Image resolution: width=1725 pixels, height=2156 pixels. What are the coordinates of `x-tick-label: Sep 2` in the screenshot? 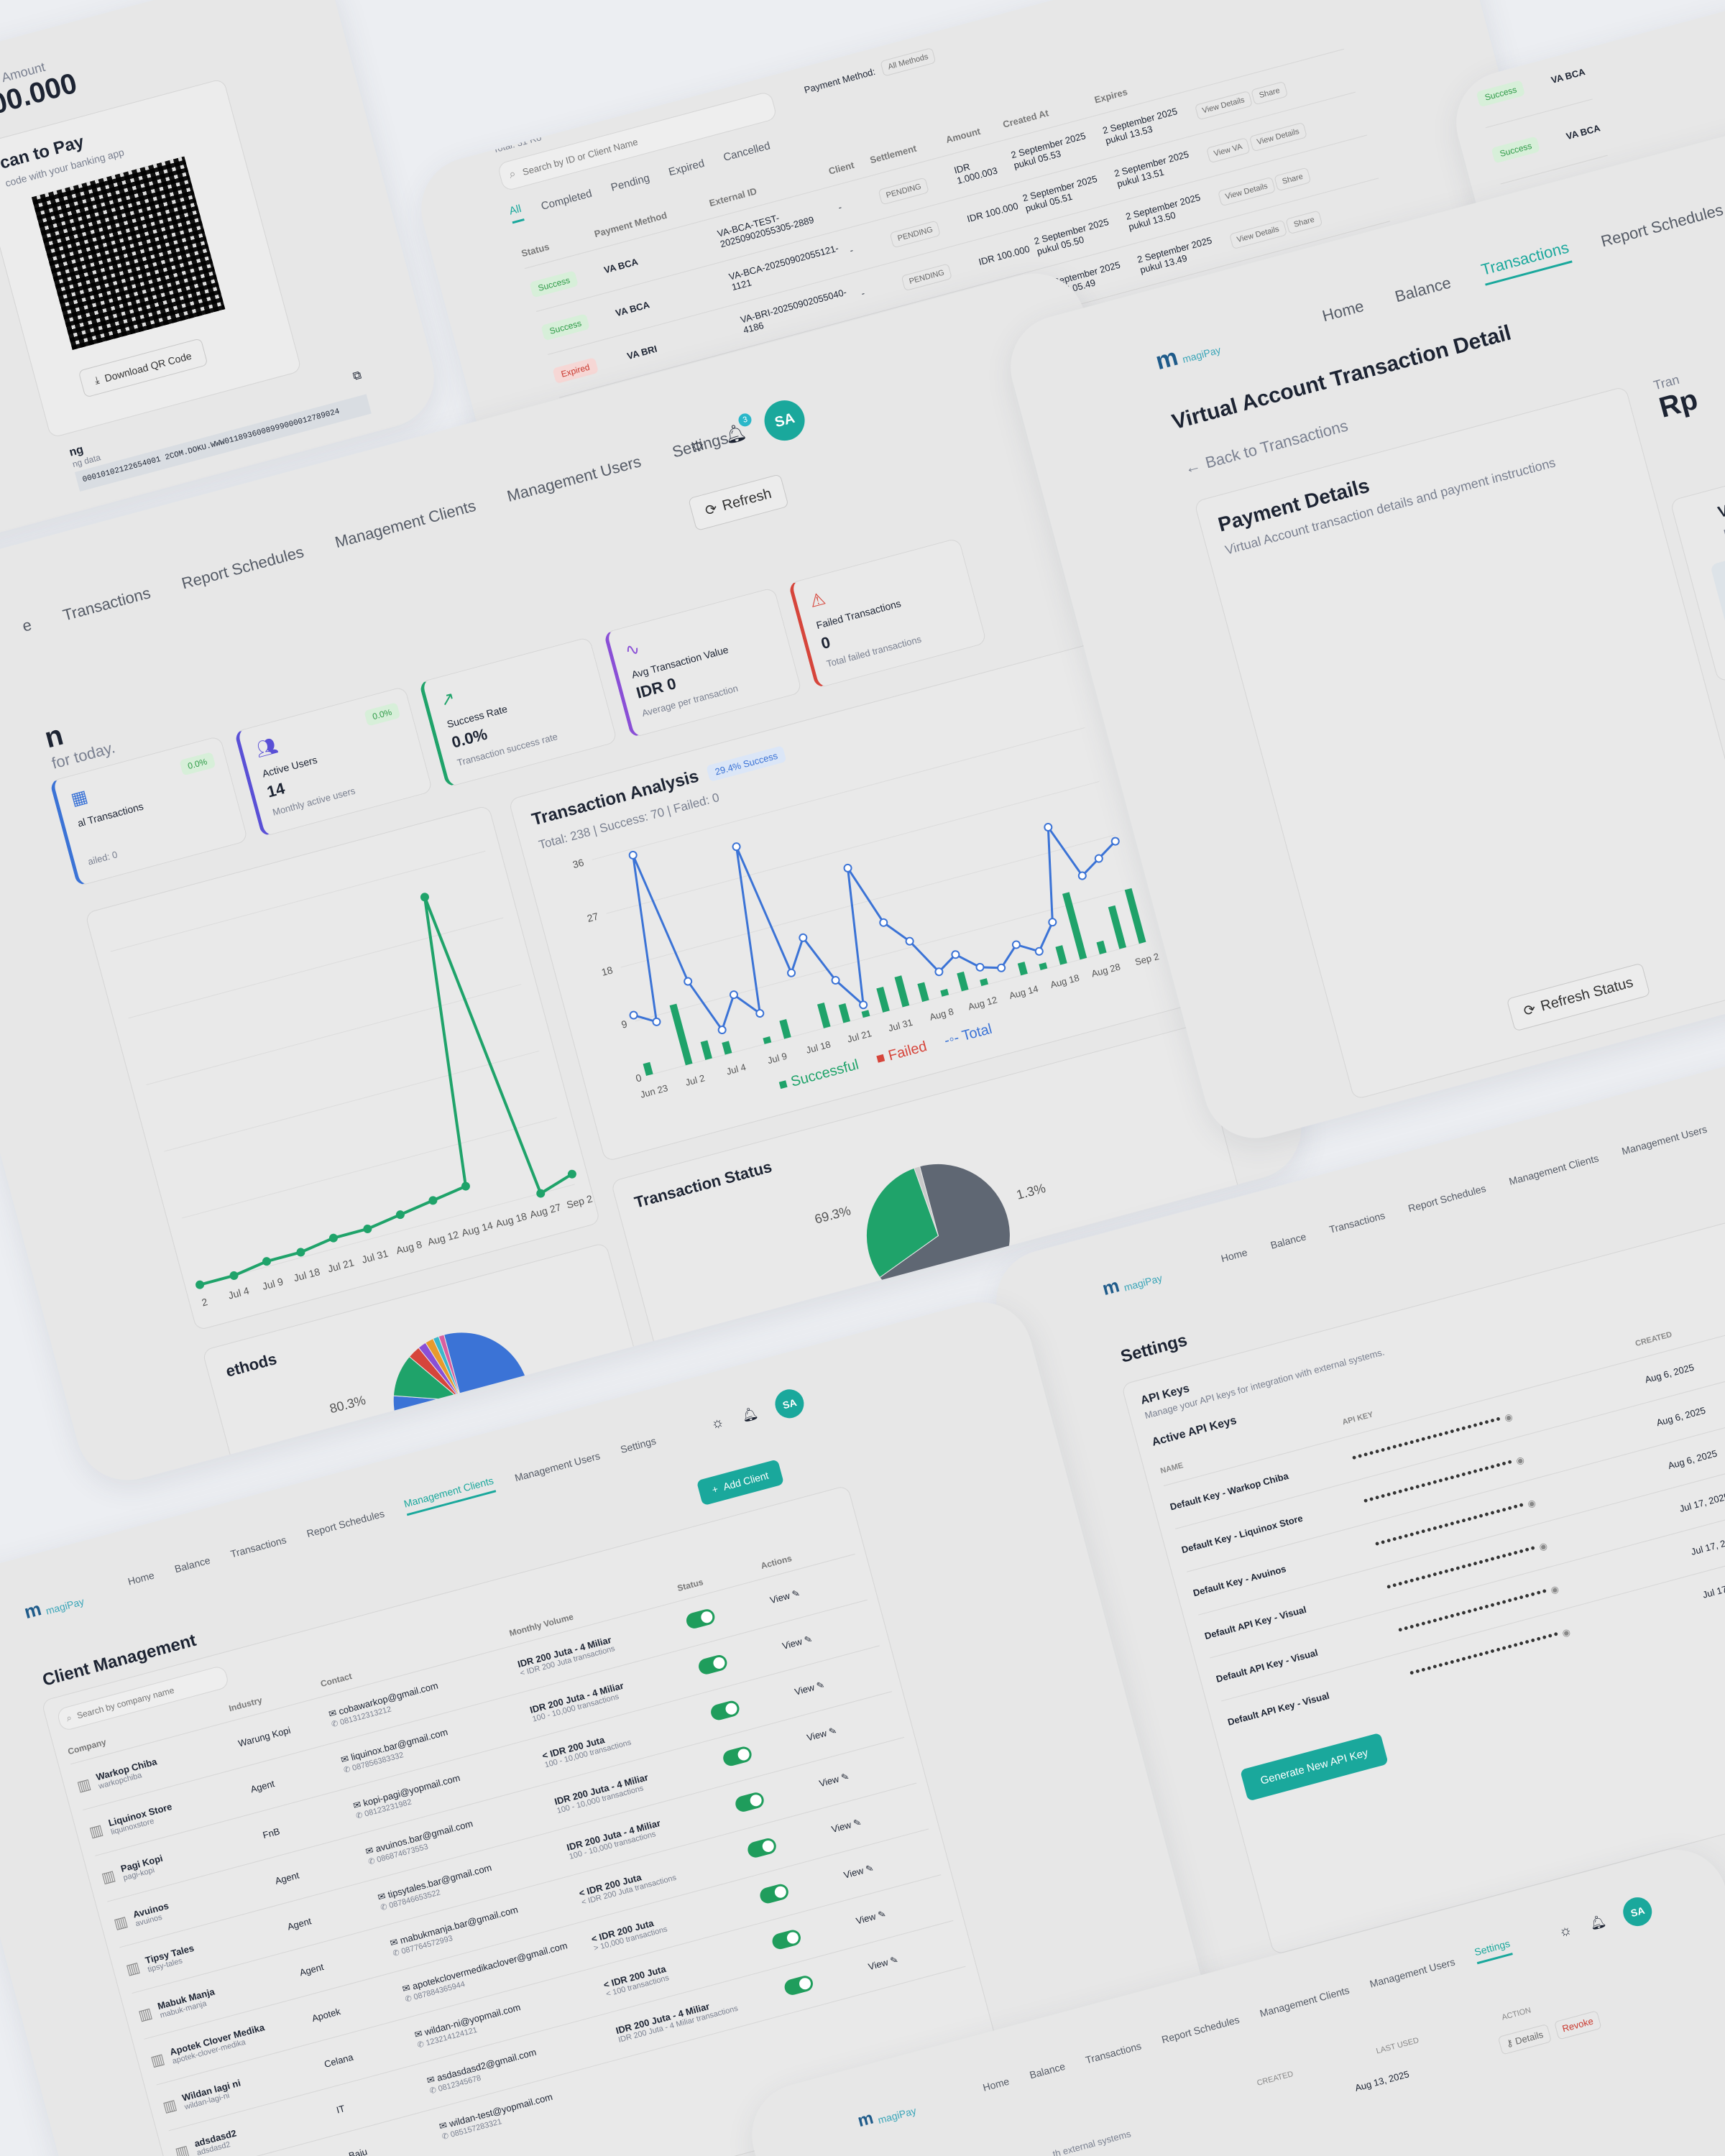 It's located at (579, 1202).